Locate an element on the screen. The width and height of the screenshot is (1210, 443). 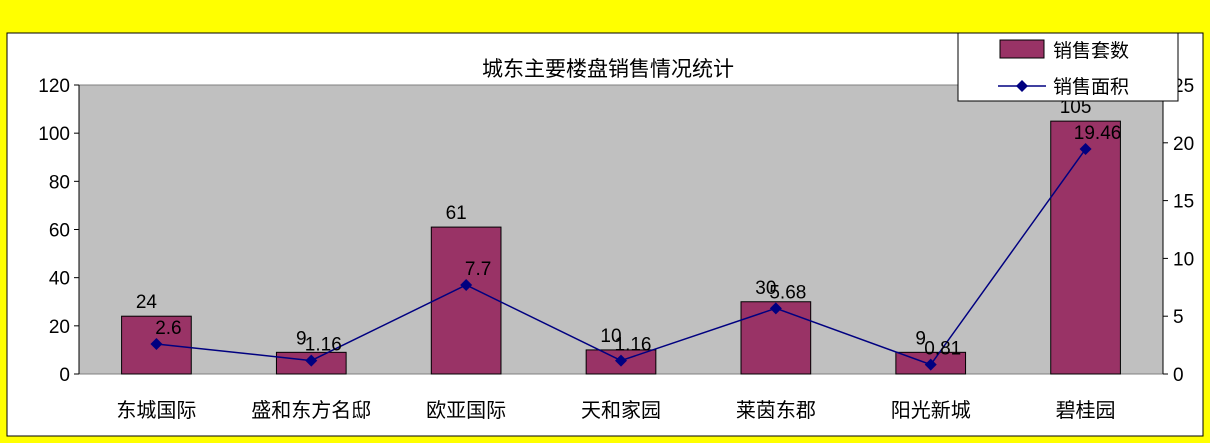
right-tick-label: 20 is located at coordinates (1183, 144).